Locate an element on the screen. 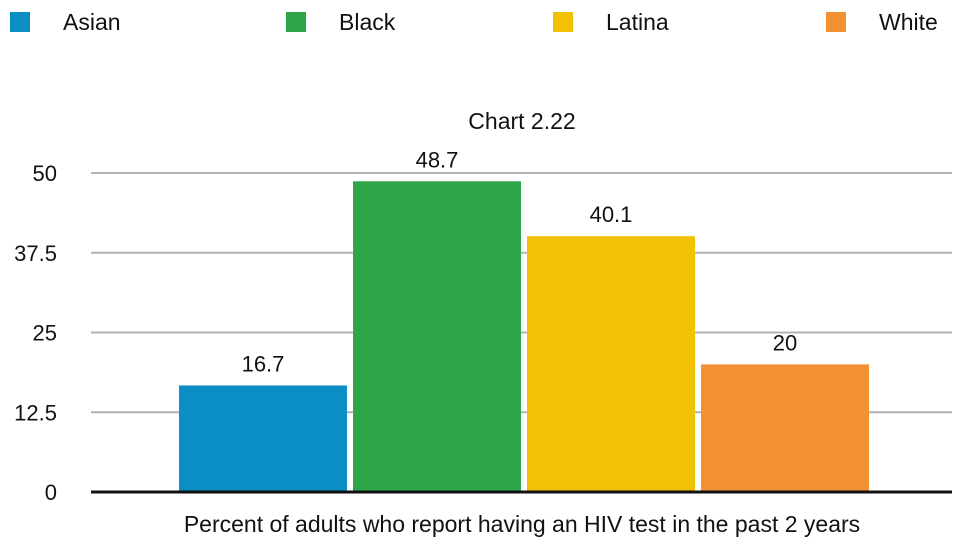 This screenshot has height=544, width=956. data-label: 16.7 is located at coordinates (263, 363).